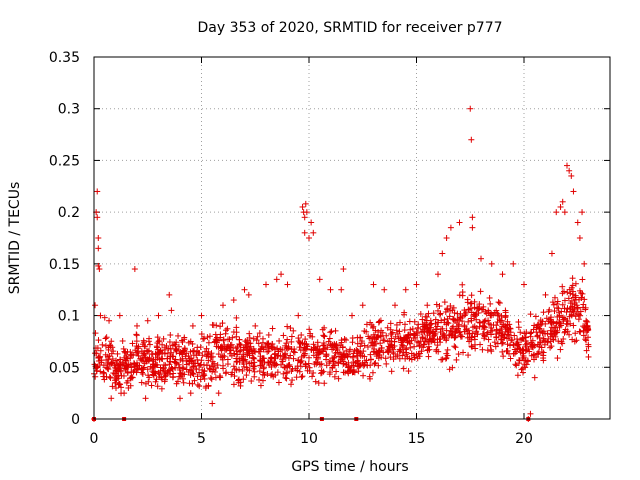  What do you see at coordinates (69, 317) in the screenshot?
I see `y-tick-label: 0.1` at bounding box center [69, 317].